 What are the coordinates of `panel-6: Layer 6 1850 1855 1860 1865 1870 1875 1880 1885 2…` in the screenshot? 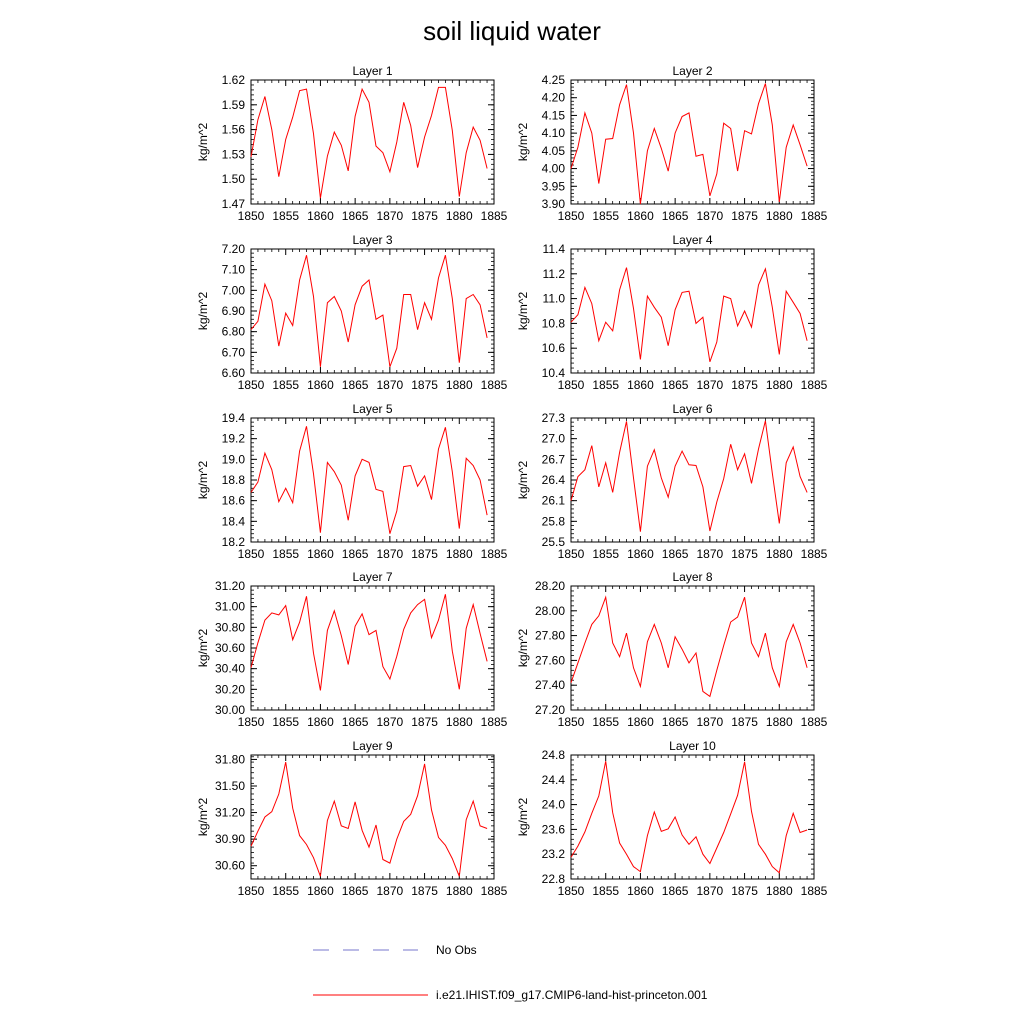 It's located at (672, 481).